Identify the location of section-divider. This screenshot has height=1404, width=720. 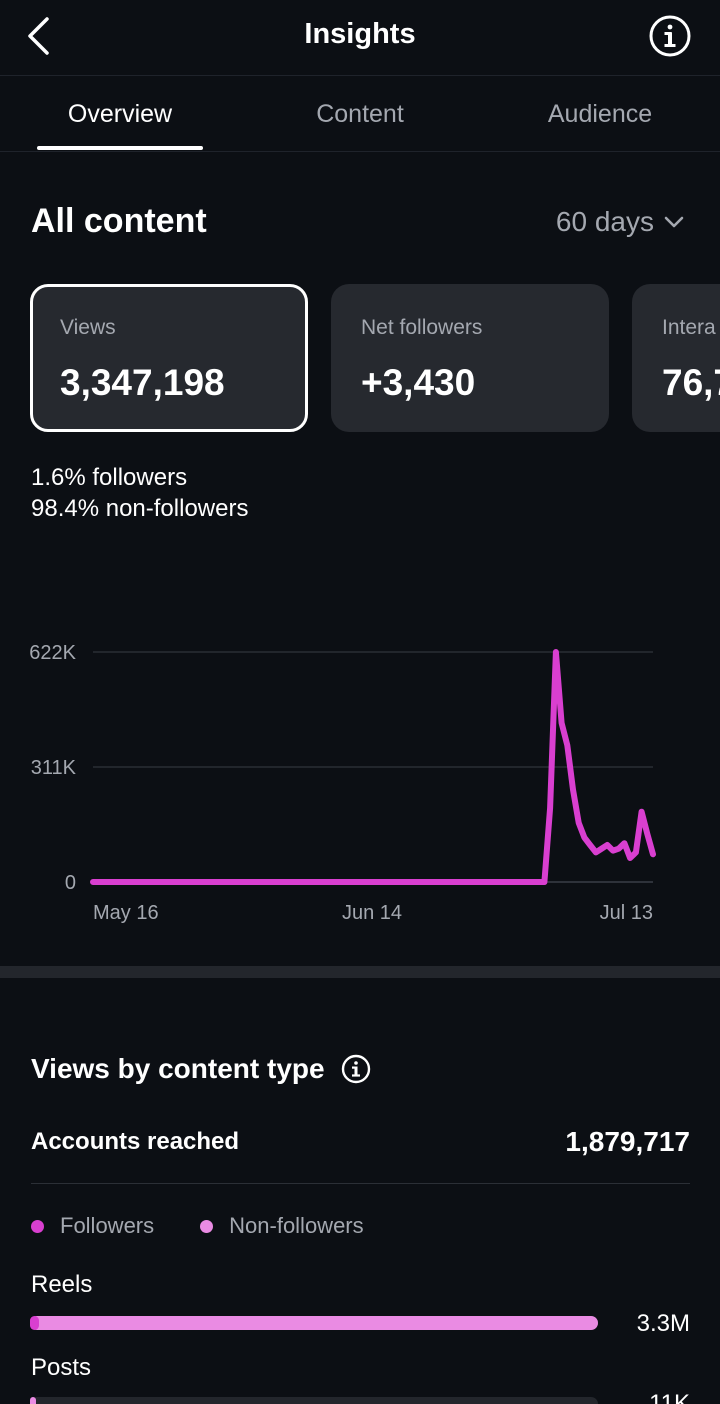
(360, 972).